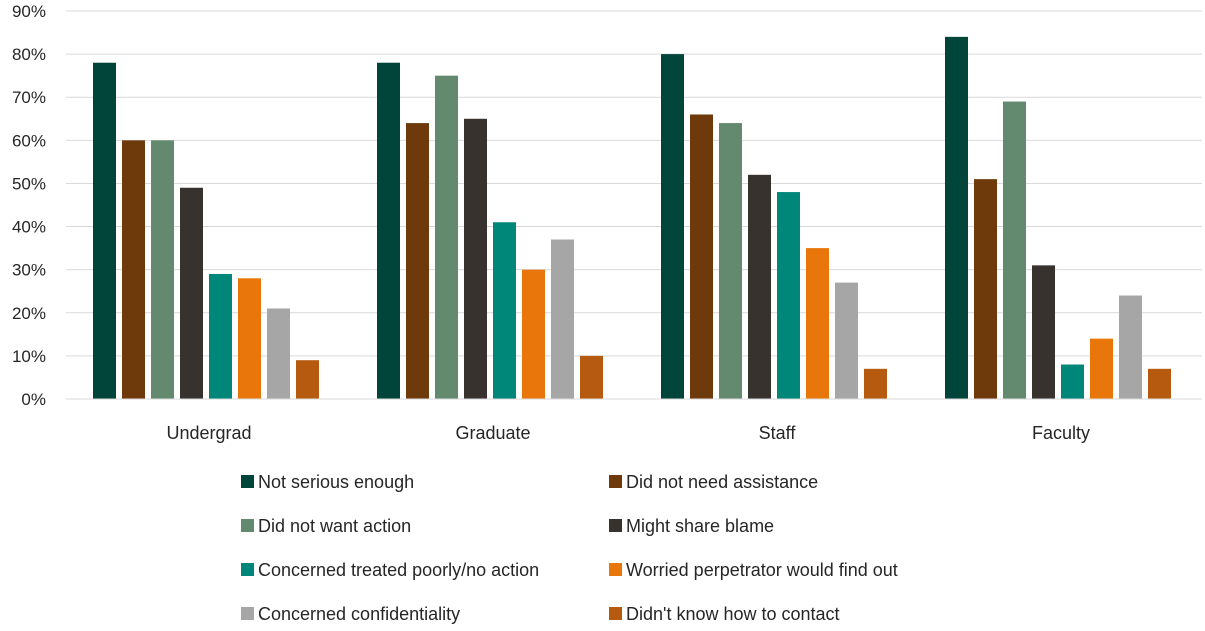  Describe the element at coordinates (762, 570) in the screenshot. I see `legend-label: Worried perpetrator would find out` at that location.